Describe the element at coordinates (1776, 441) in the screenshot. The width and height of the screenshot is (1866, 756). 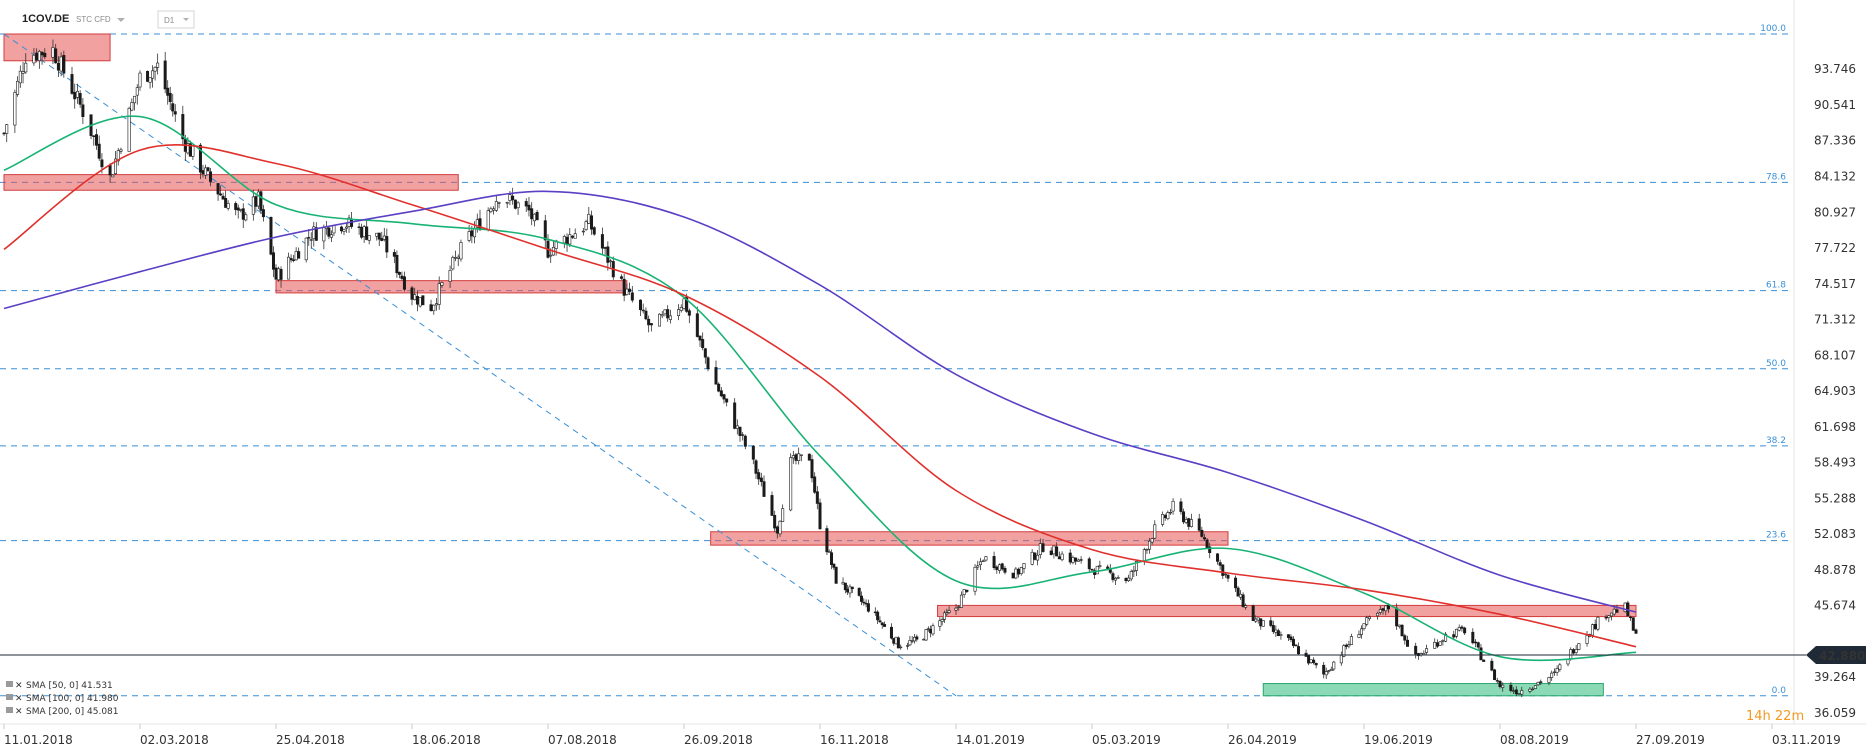
I see `fib-level-label: 38.2` at that location.